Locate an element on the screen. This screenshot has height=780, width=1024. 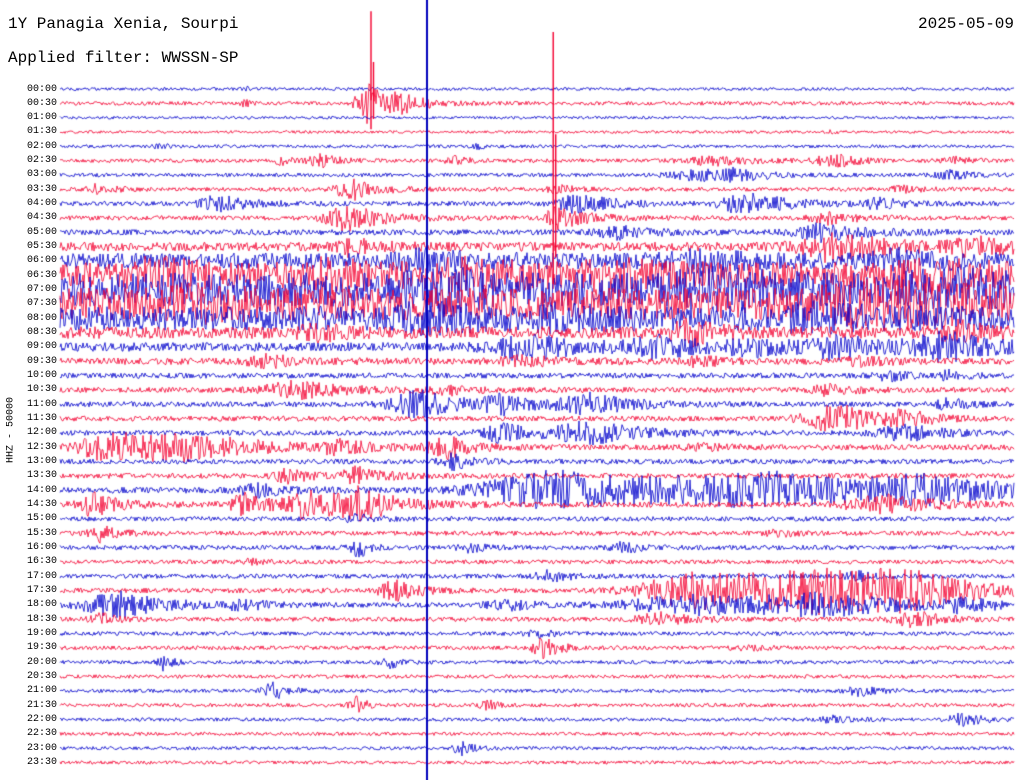
time-label: 02:00 is located at coordinates (41, 146).